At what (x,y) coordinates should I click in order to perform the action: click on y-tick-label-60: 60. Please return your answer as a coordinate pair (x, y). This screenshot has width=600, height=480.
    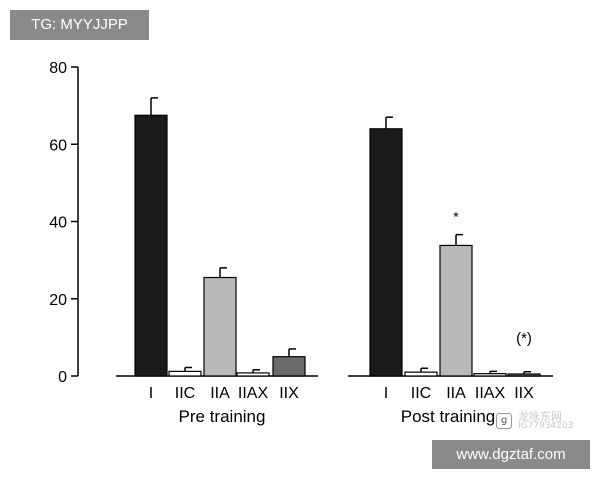
    Looking at the image, I should click on (58, 145).